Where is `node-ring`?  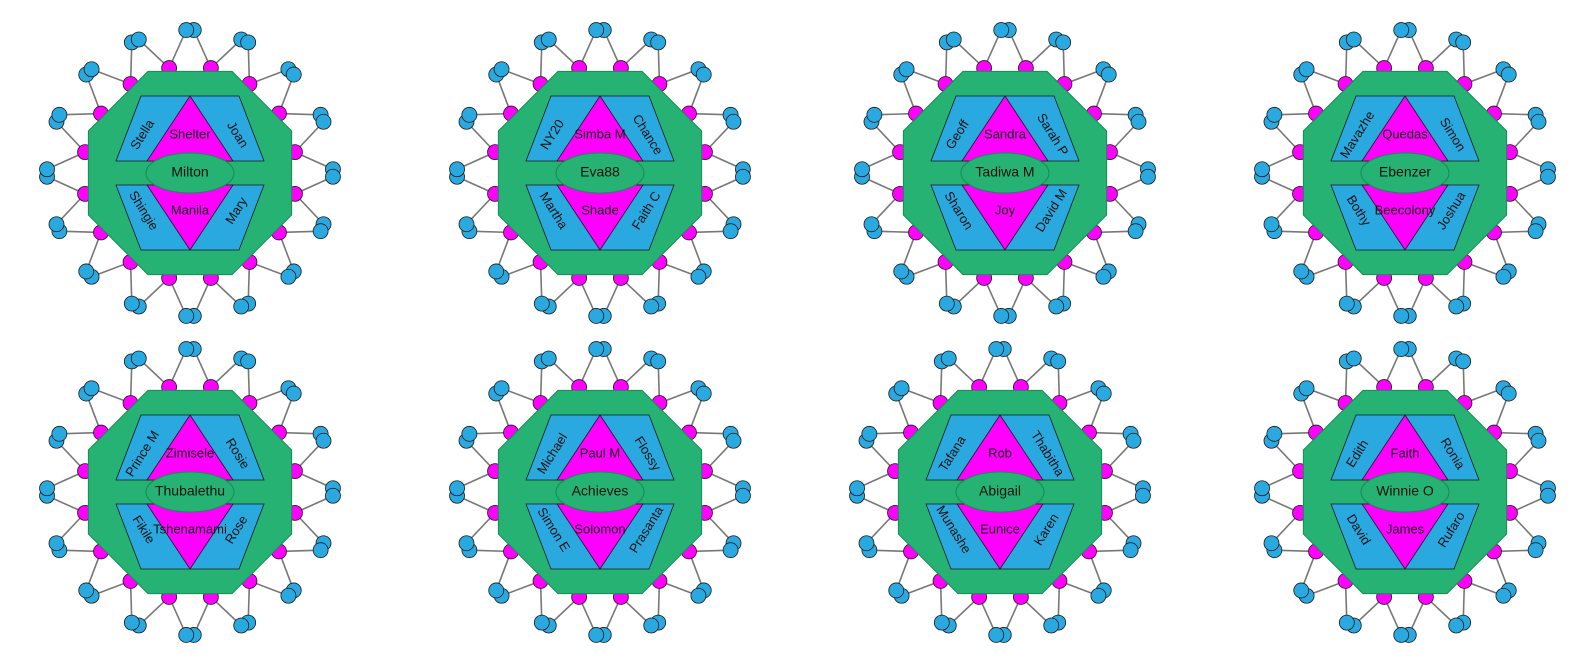
node-ring is located at coordinates (600, 492).